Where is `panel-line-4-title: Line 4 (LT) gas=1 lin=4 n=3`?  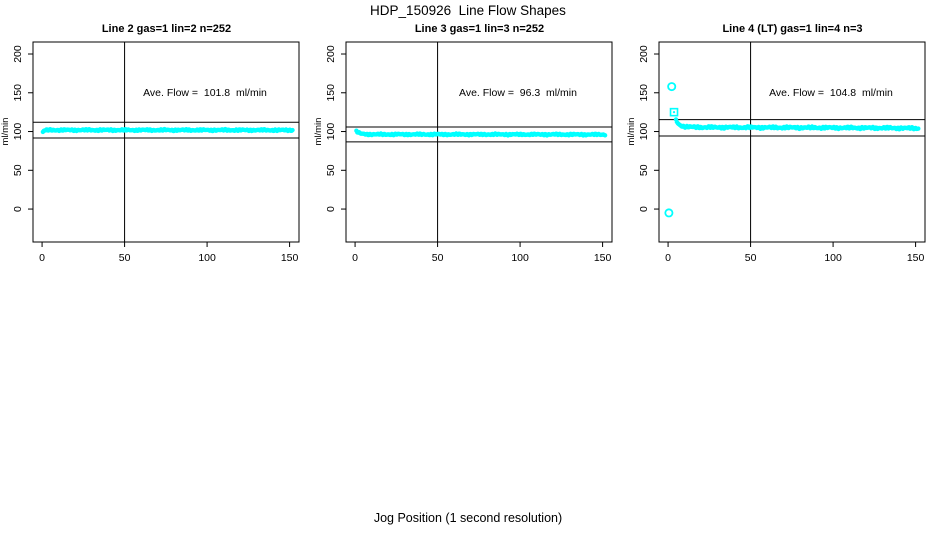
panel-line-4-title: Line 4 (LT) gas=1 lin=4 n=3 is located at coordinates (792, 29).